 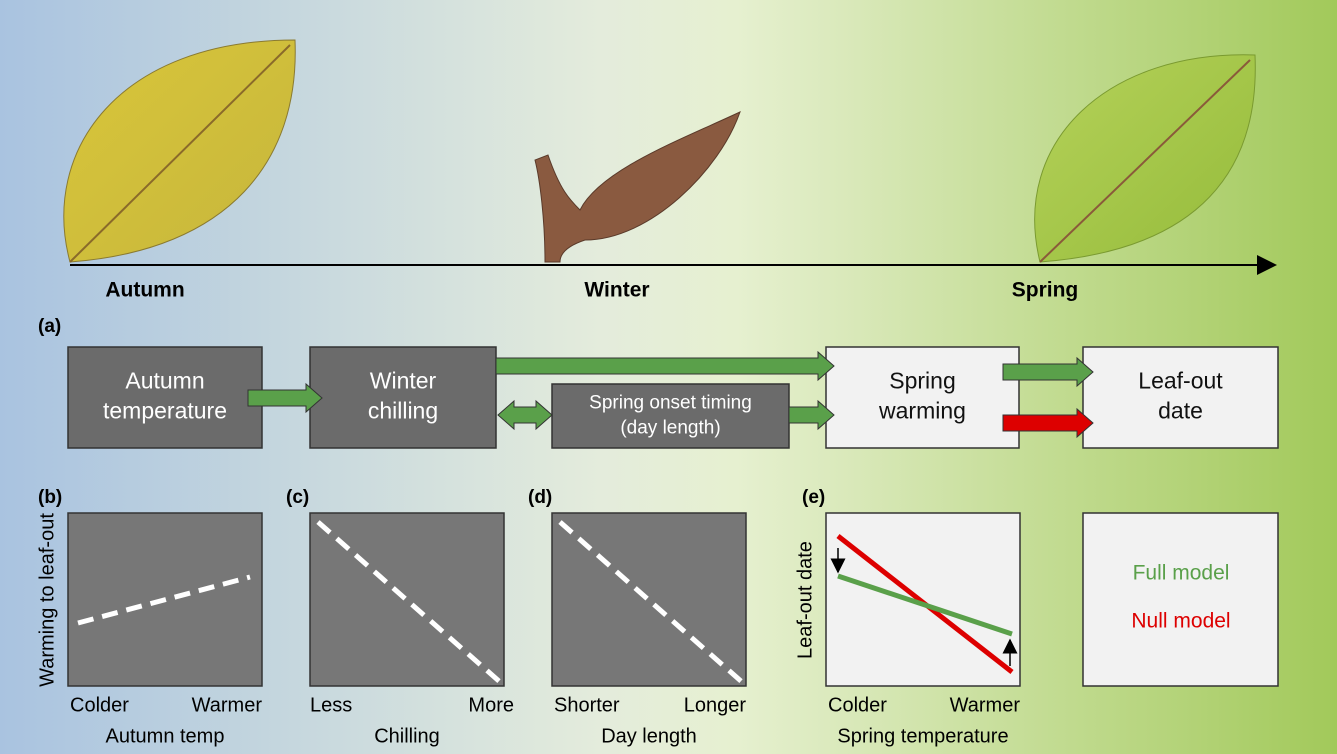 I want to click on box-label: warming, so click(x=922, y=411).